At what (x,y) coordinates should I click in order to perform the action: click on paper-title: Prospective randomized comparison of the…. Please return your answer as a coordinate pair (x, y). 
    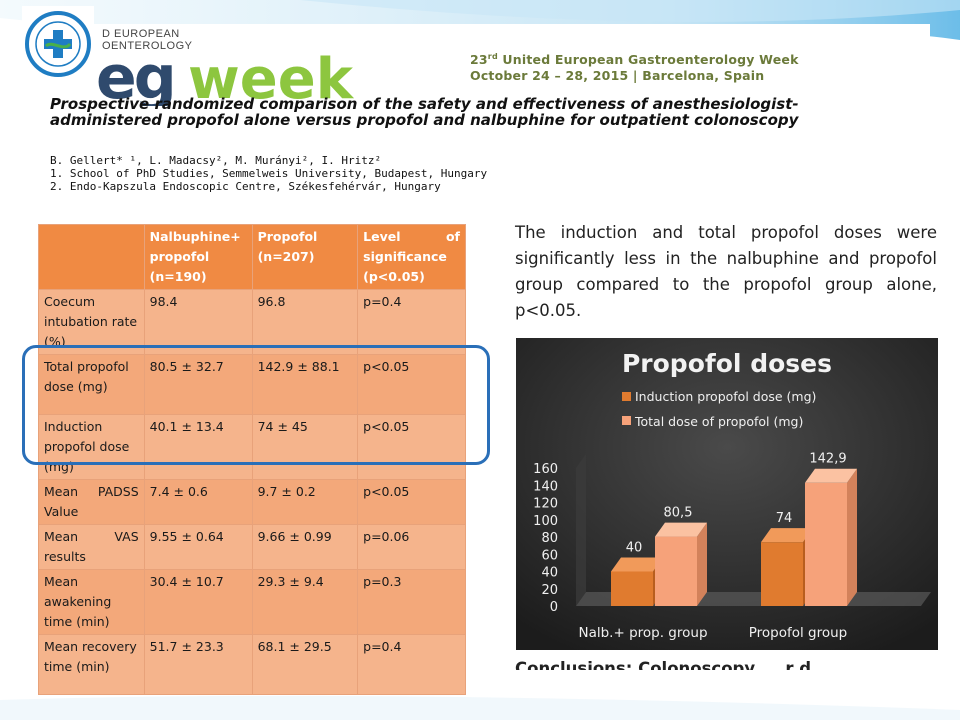
    Looking at the image, I should click on (424, 112).